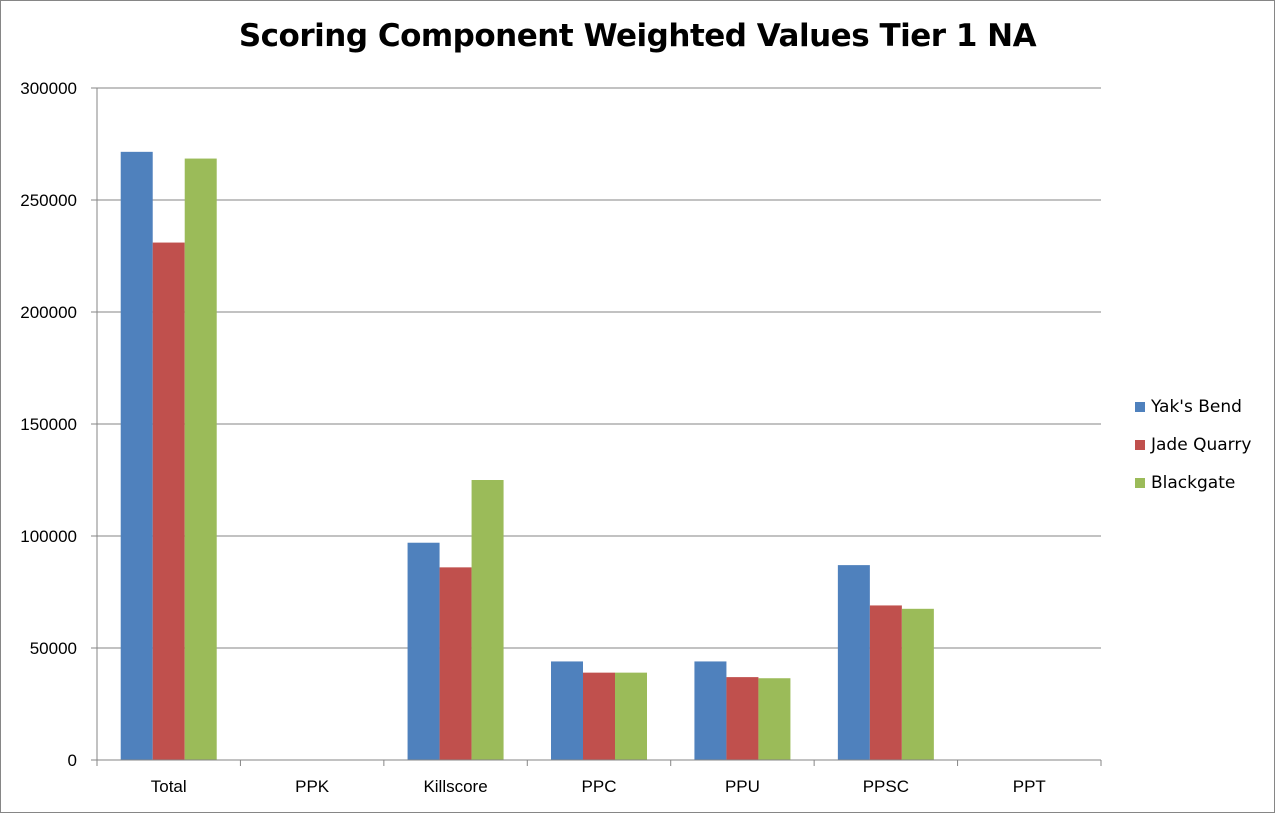 The image size is (1275, 813). What do you see at coordinates (599, 786) in the screenshot?
I see `x-tick-label: PPC` at bounding box center [599, 786].